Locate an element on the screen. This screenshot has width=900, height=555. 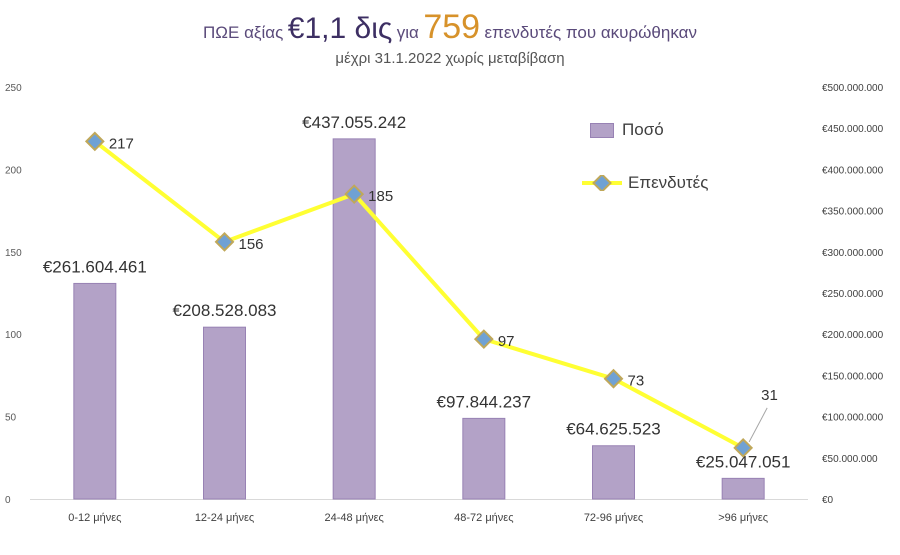
legend-swatch-bar is located at coordinates (602, 130).